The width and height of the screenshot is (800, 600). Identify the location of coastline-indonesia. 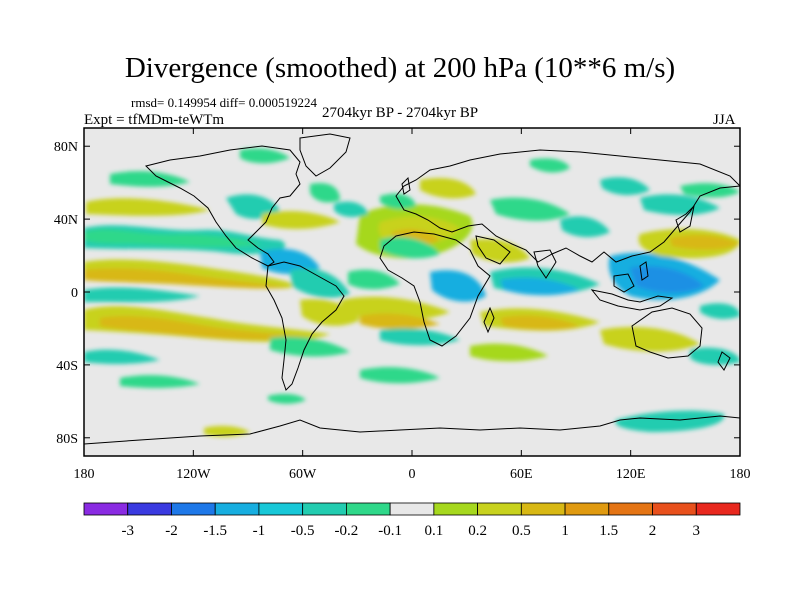
(632, 300).